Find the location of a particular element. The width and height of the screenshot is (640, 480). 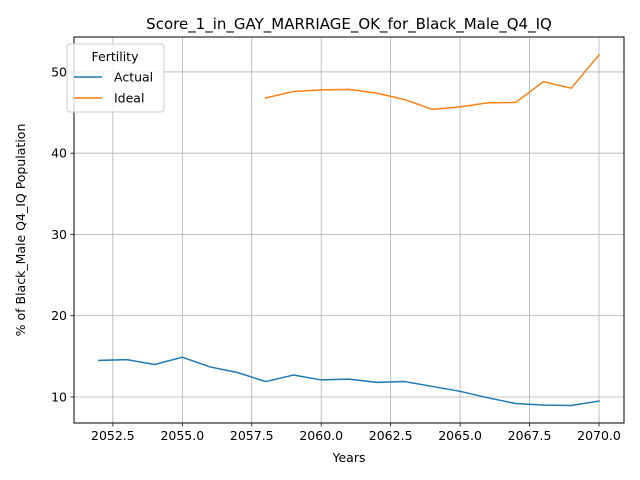

legend-entry-ideal: Ideal is located at coordinates (129, 98).